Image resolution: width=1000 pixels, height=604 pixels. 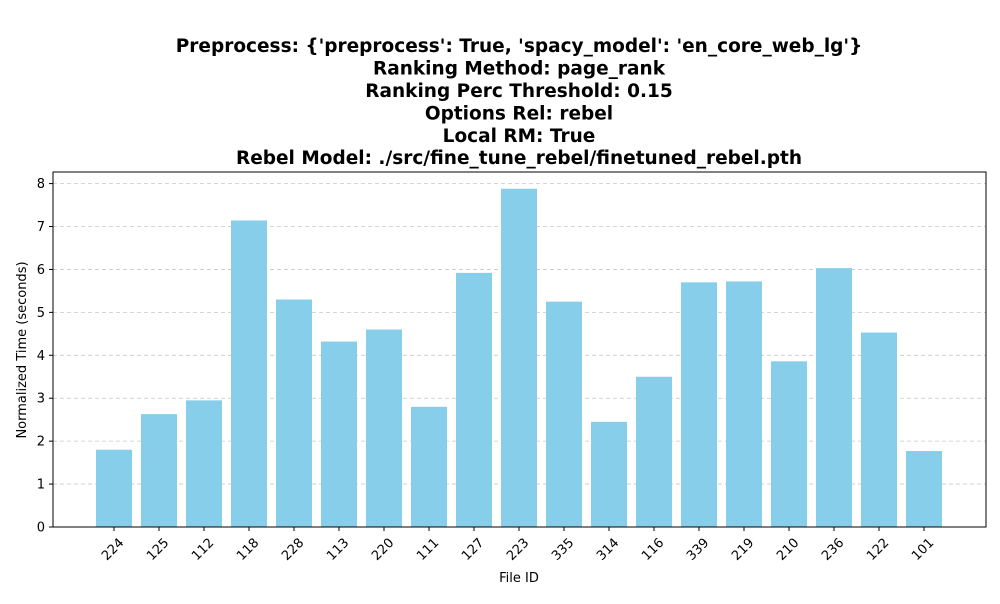 What do you see at coordinates (698, 550) in the screenshot?
I see `x-tick-label-339: 339` at bounding box center [698, 550].